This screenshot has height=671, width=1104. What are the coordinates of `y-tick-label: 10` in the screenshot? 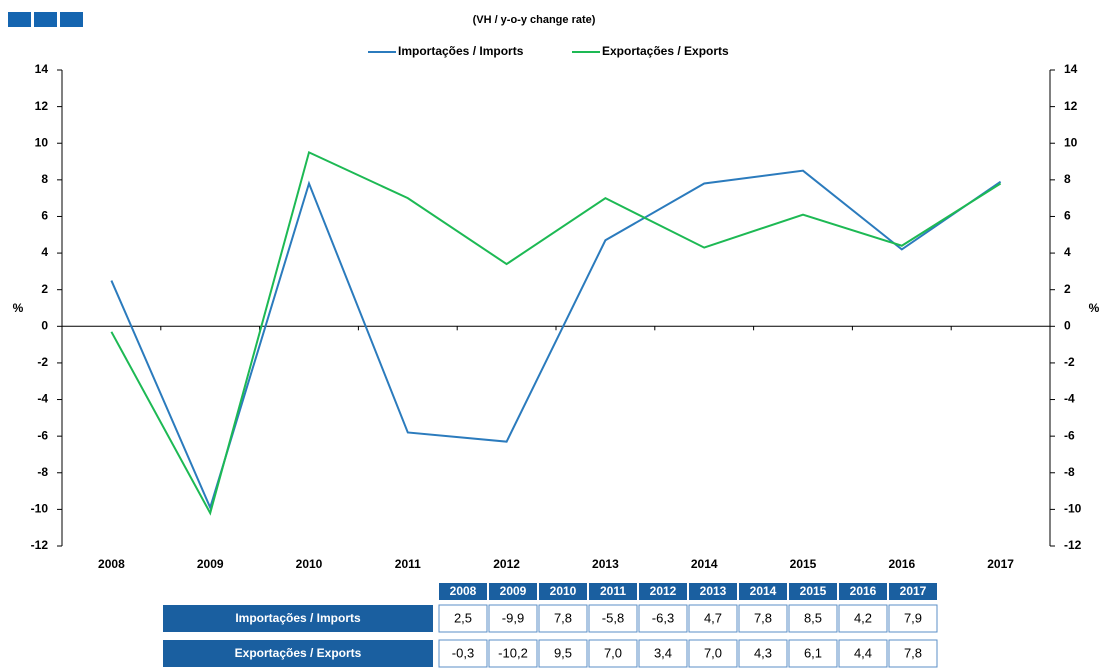 It's located at (42, 142).